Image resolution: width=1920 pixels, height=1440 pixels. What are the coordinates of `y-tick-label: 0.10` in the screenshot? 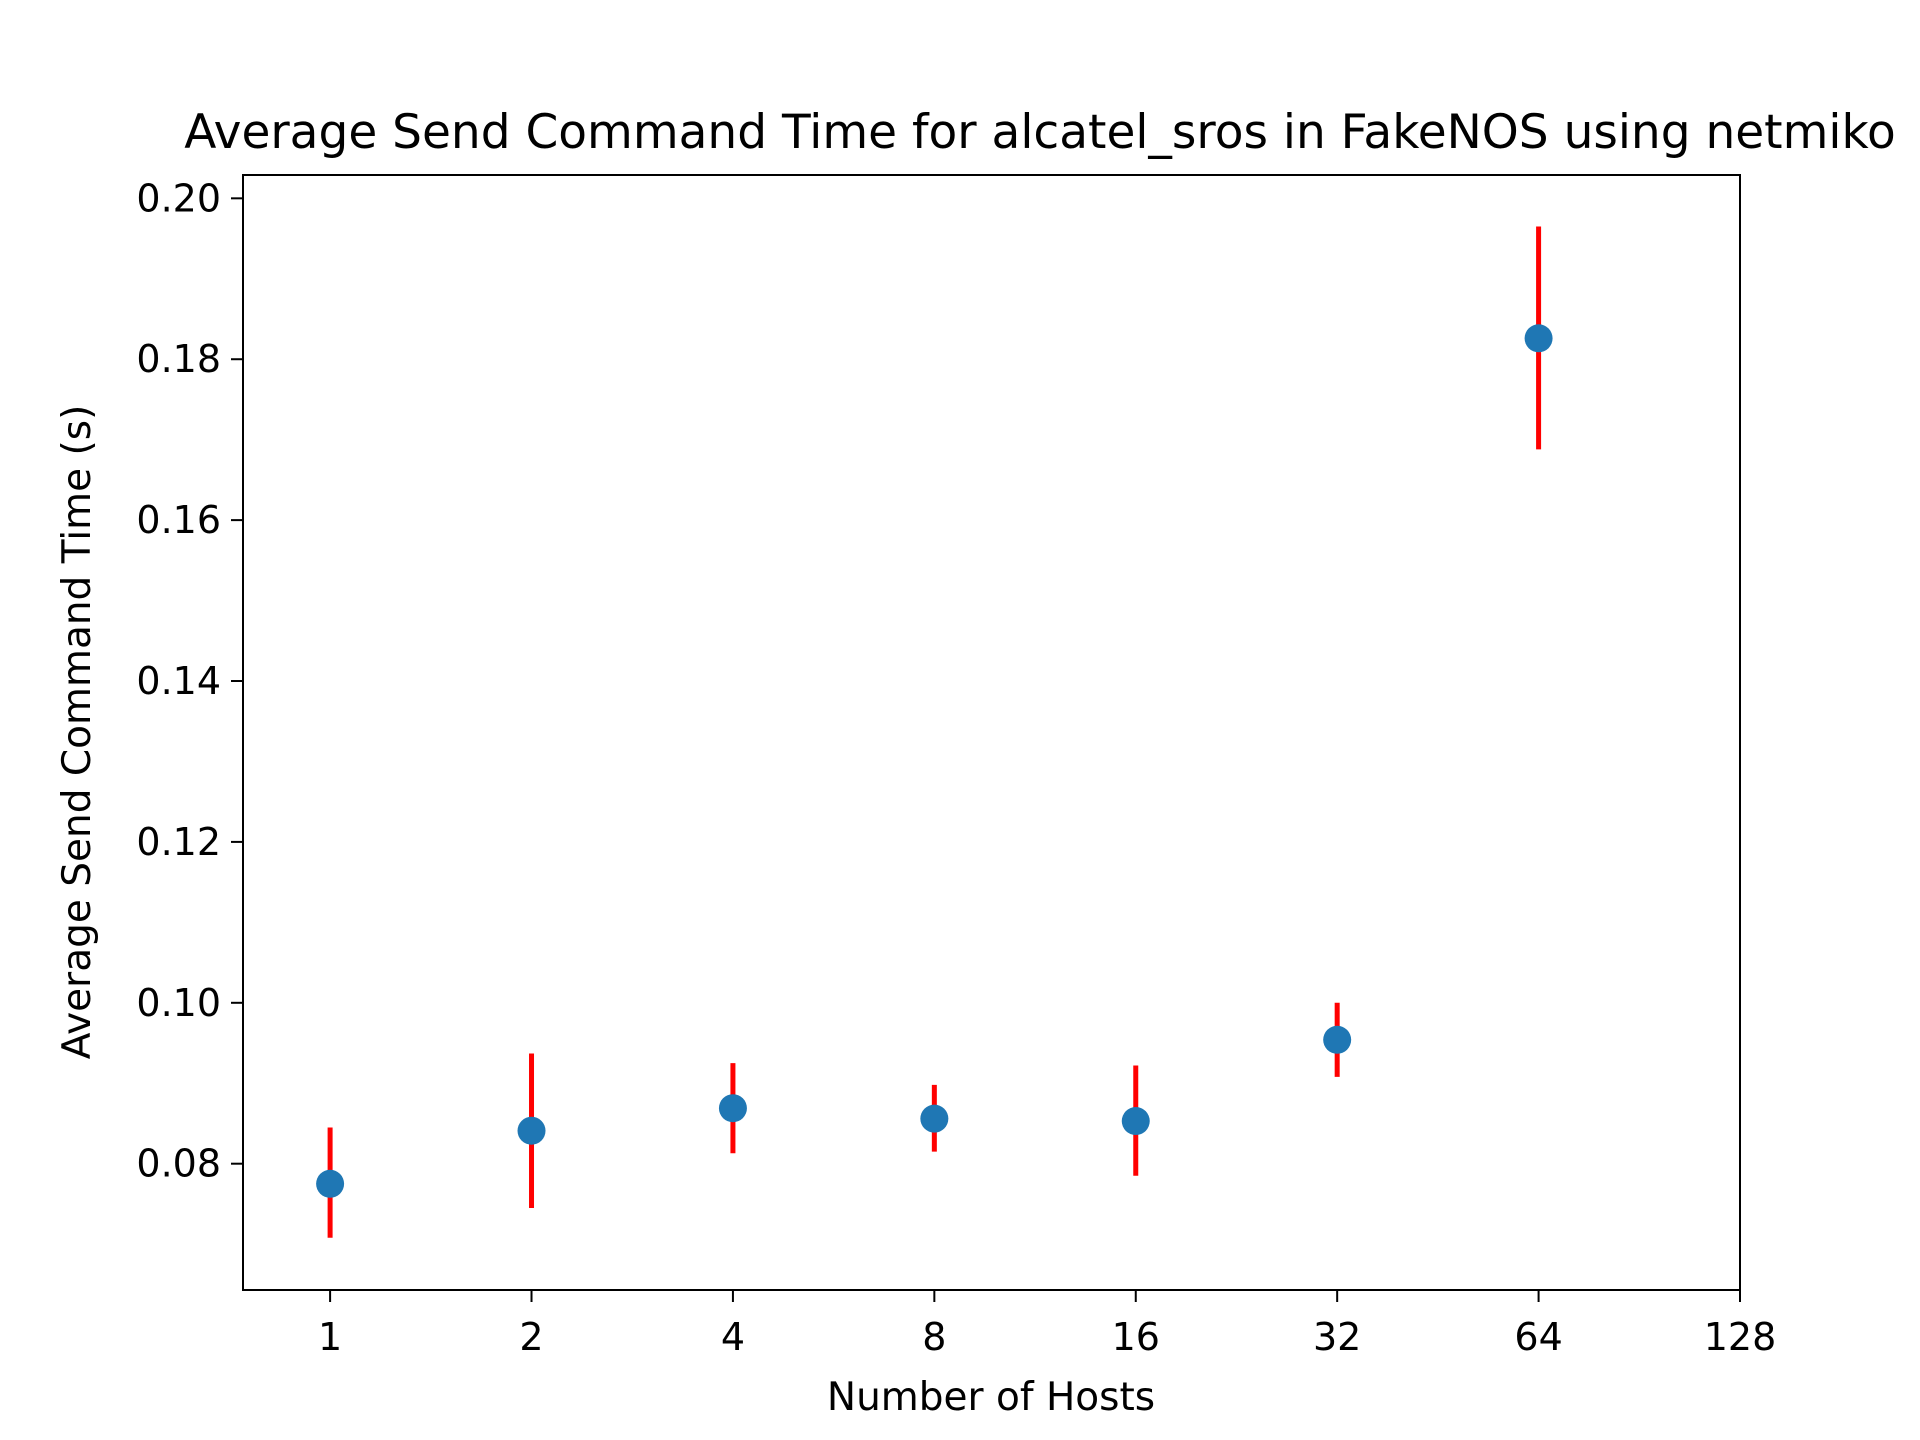 It's located at (178, 1003).